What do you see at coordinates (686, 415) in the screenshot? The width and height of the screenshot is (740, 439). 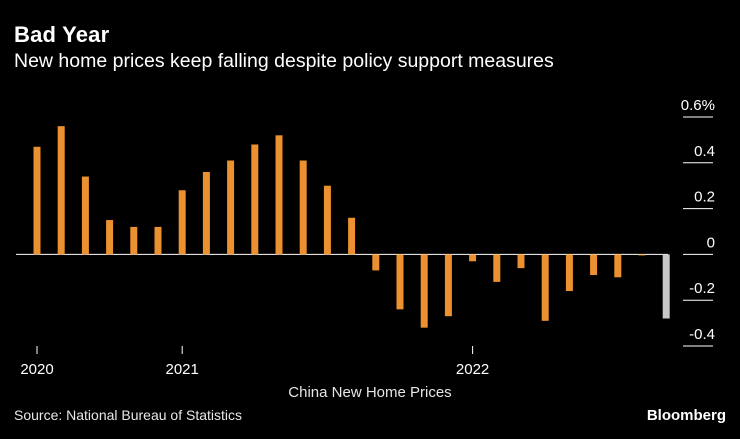 I see `bloomberg-logo: Bloomberg` at bounding box center [686, 415].